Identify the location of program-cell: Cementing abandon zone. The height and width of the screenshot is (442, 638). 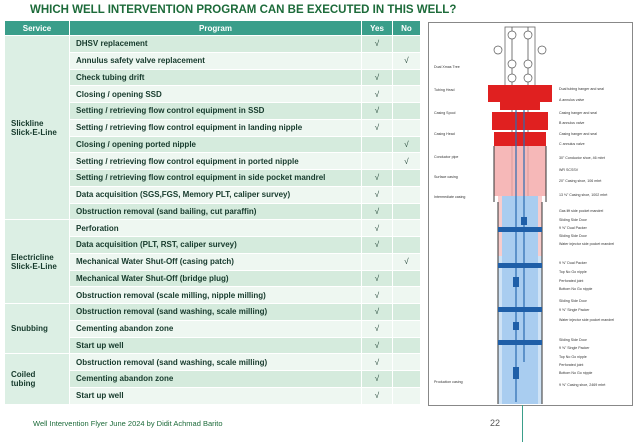
(216, 379).